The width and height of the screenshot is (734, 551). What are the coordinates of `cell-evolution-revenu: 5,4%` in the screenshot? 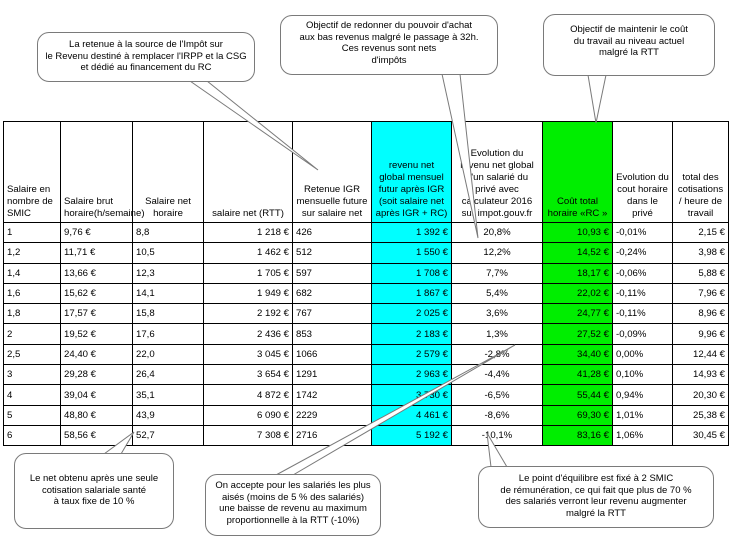 It's located at (497, 293).